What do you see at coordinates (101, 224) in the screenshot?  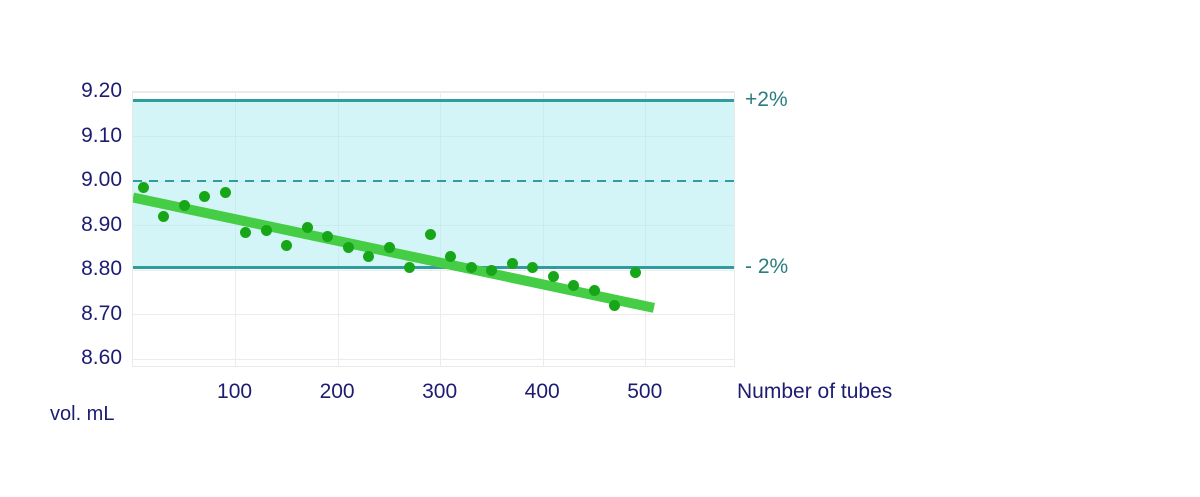 I see `y-tick-label: 8.90` at bounding box center [101, 224].